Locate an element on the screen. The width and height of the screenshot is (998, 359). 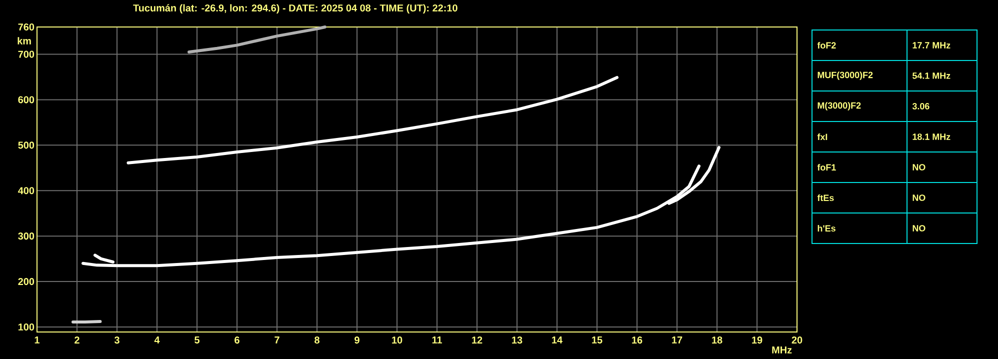
text: MUF(3000)F2 is located at coordinates (845, 76).